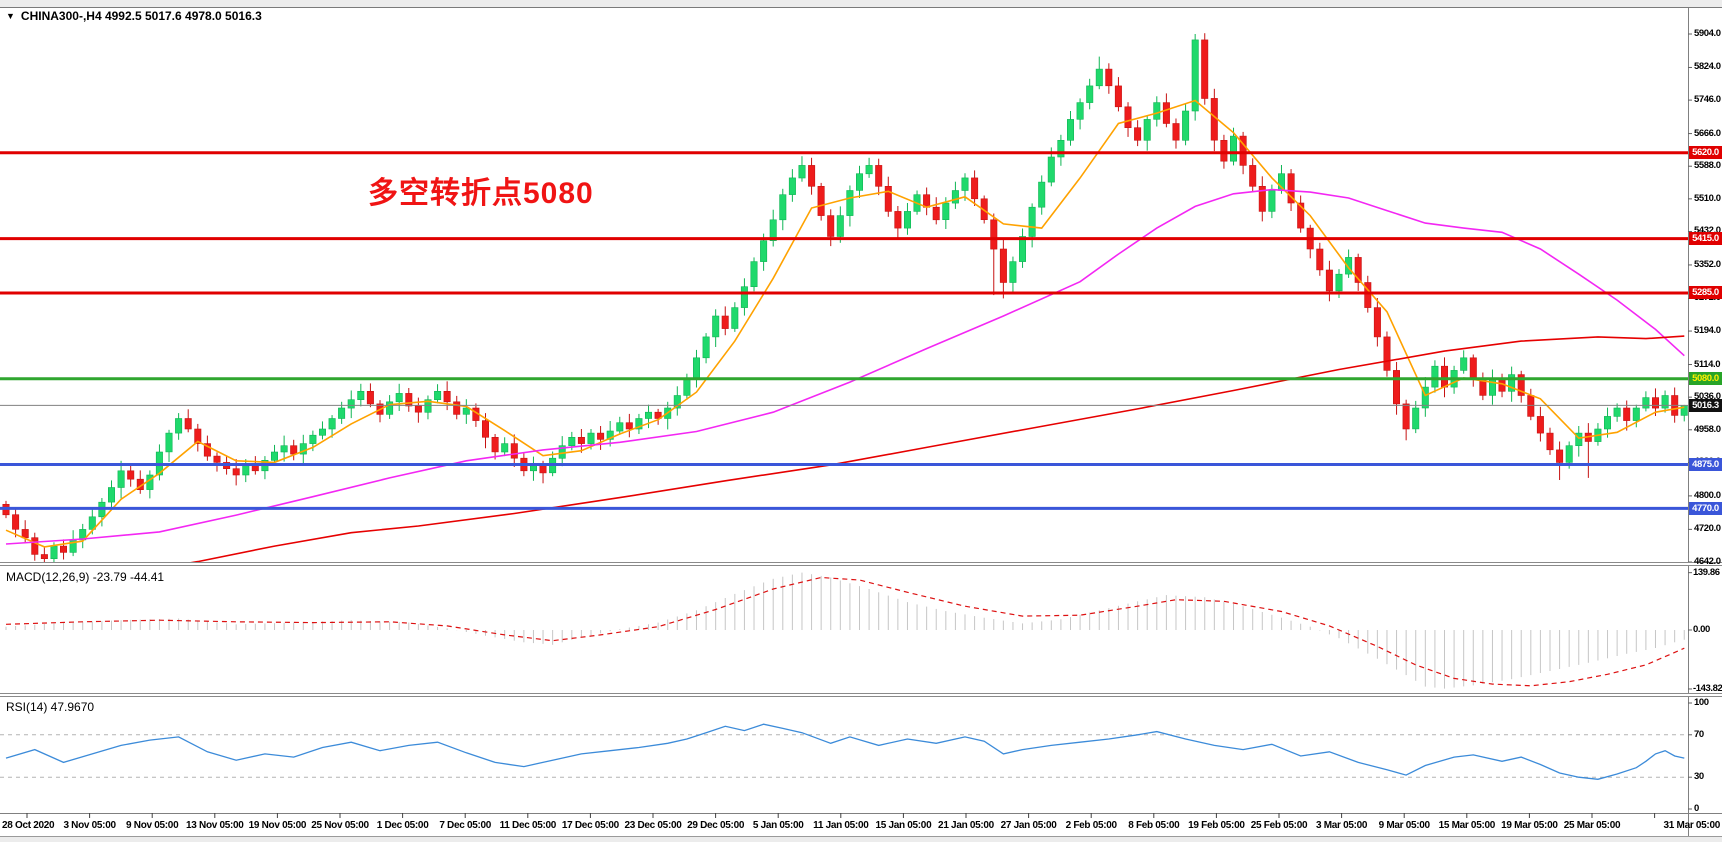 This screenshot has width=1722, height=842. I want to click on rsi-axis-tick-label: 0, so click(1696, 808).